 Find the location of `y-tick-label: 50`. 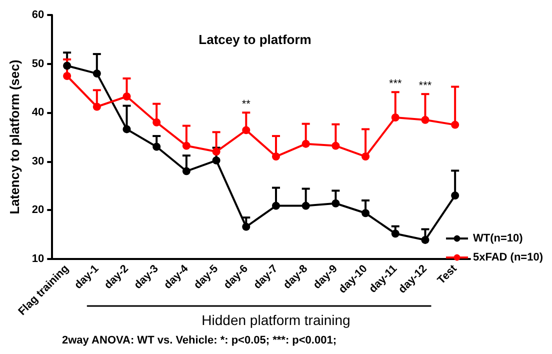

y-tick-label: 50 is located at coordinates (38, 64).